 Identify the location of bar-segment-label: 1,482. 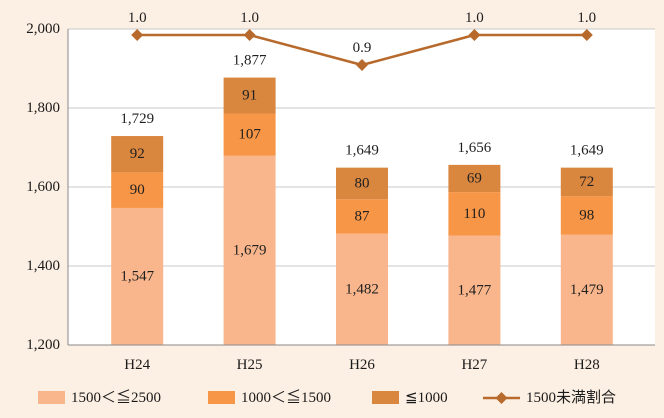
(362, 289).